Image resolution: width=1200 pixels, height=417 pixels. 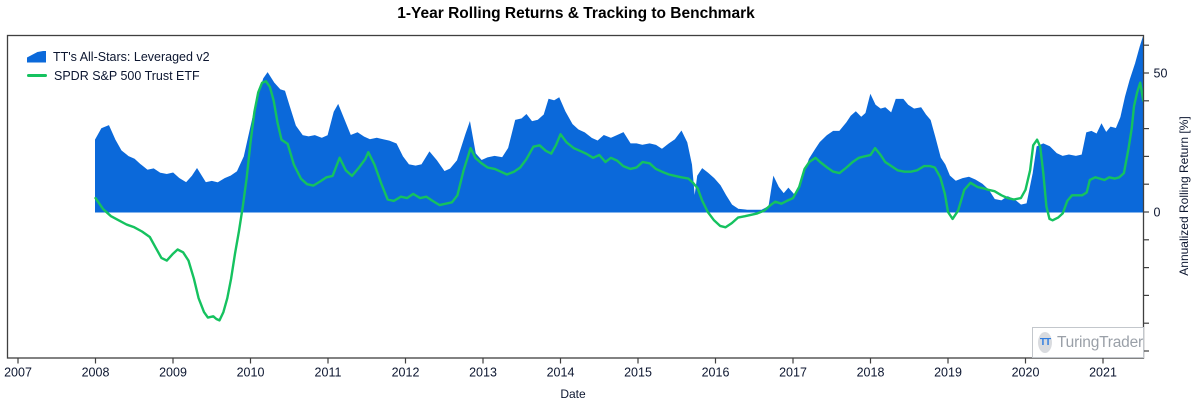 What do you see at coordinates (716, 373) in the screenshot?
I see `x-tick-label: 2016` at bounding box center [716, 373].